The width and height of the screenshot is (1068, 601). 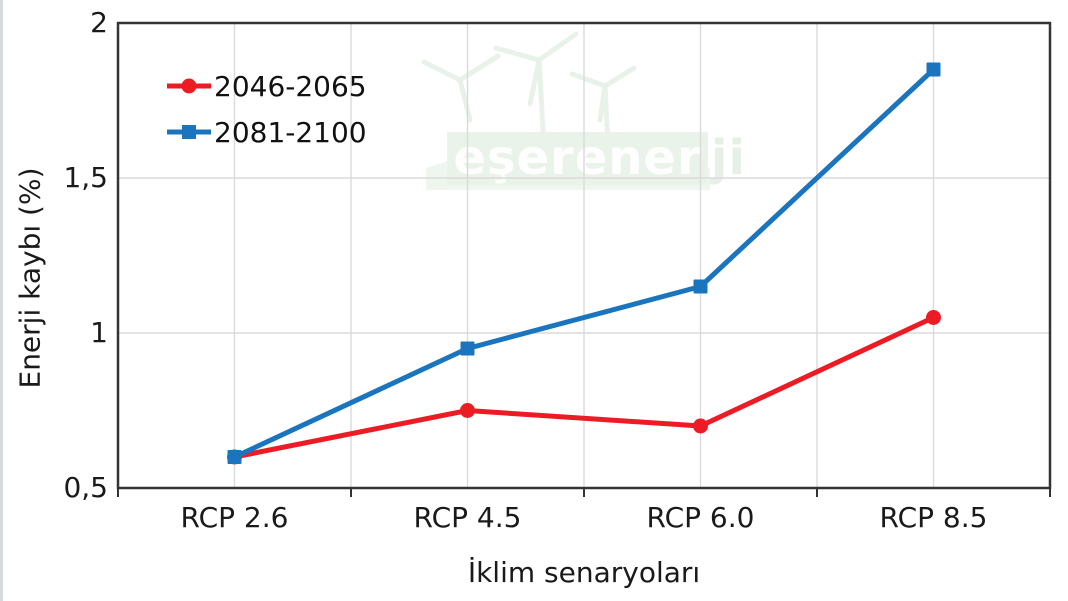 I want to click on data-point-2081-2100-RCP 6.0, so click(x=700, y=286).